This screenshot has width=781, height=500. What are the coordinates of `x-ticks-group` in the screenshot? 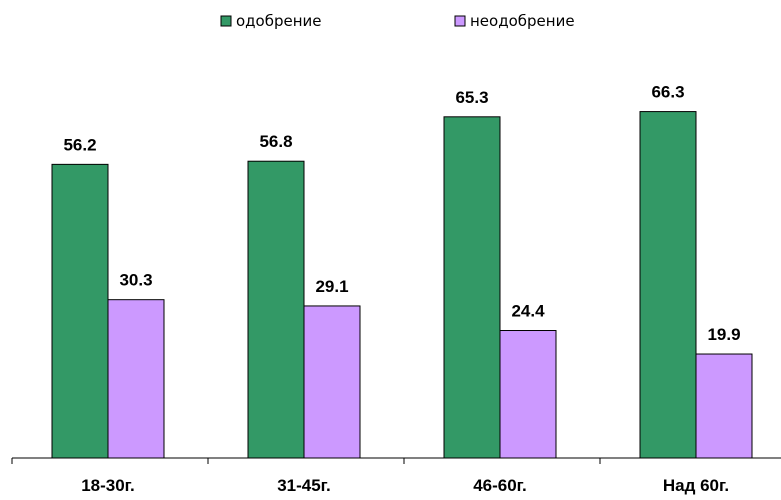 It's located at (306, 461).